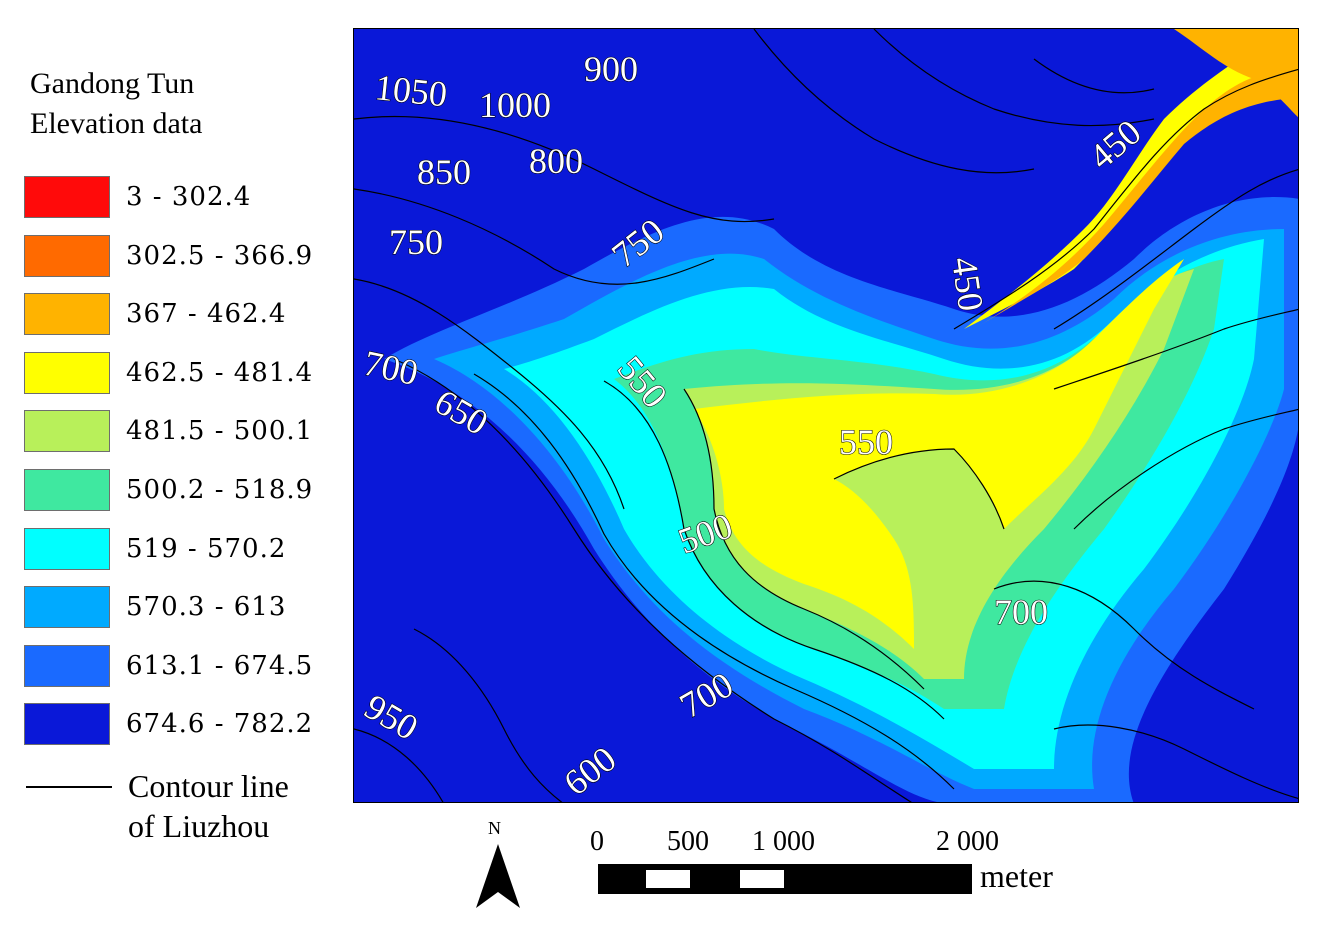 The image size is (1330, 933). Describe the element at coordinates (494, 828) in the screenshot. I see `north-letter: N` at that location.